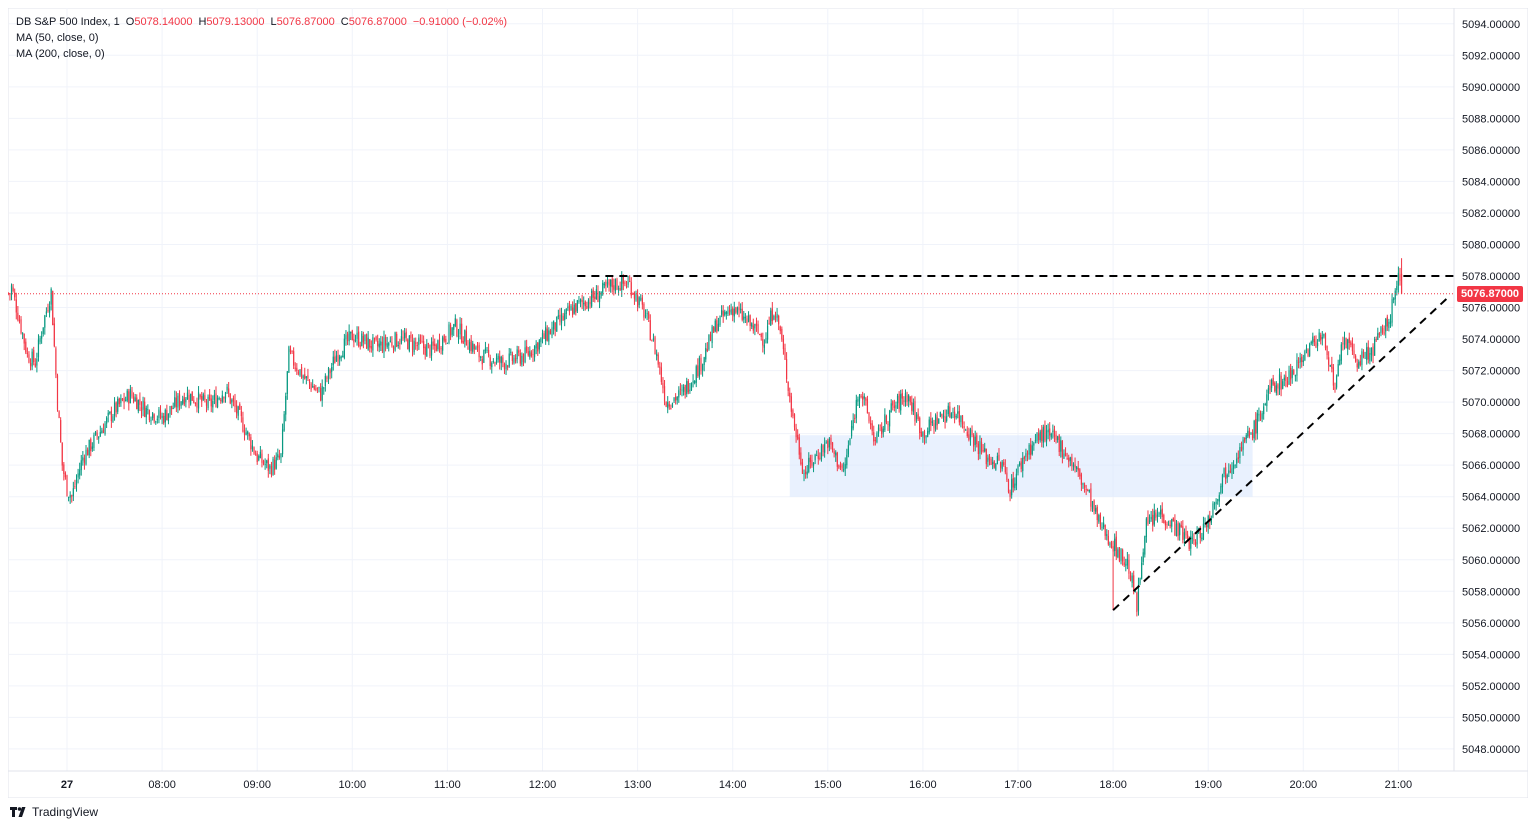  What do you see at coordinates (57, 38) in the screenshot?
I see `ma50-legend: MA (50, close, 0)` at bounding box center [57, 38].